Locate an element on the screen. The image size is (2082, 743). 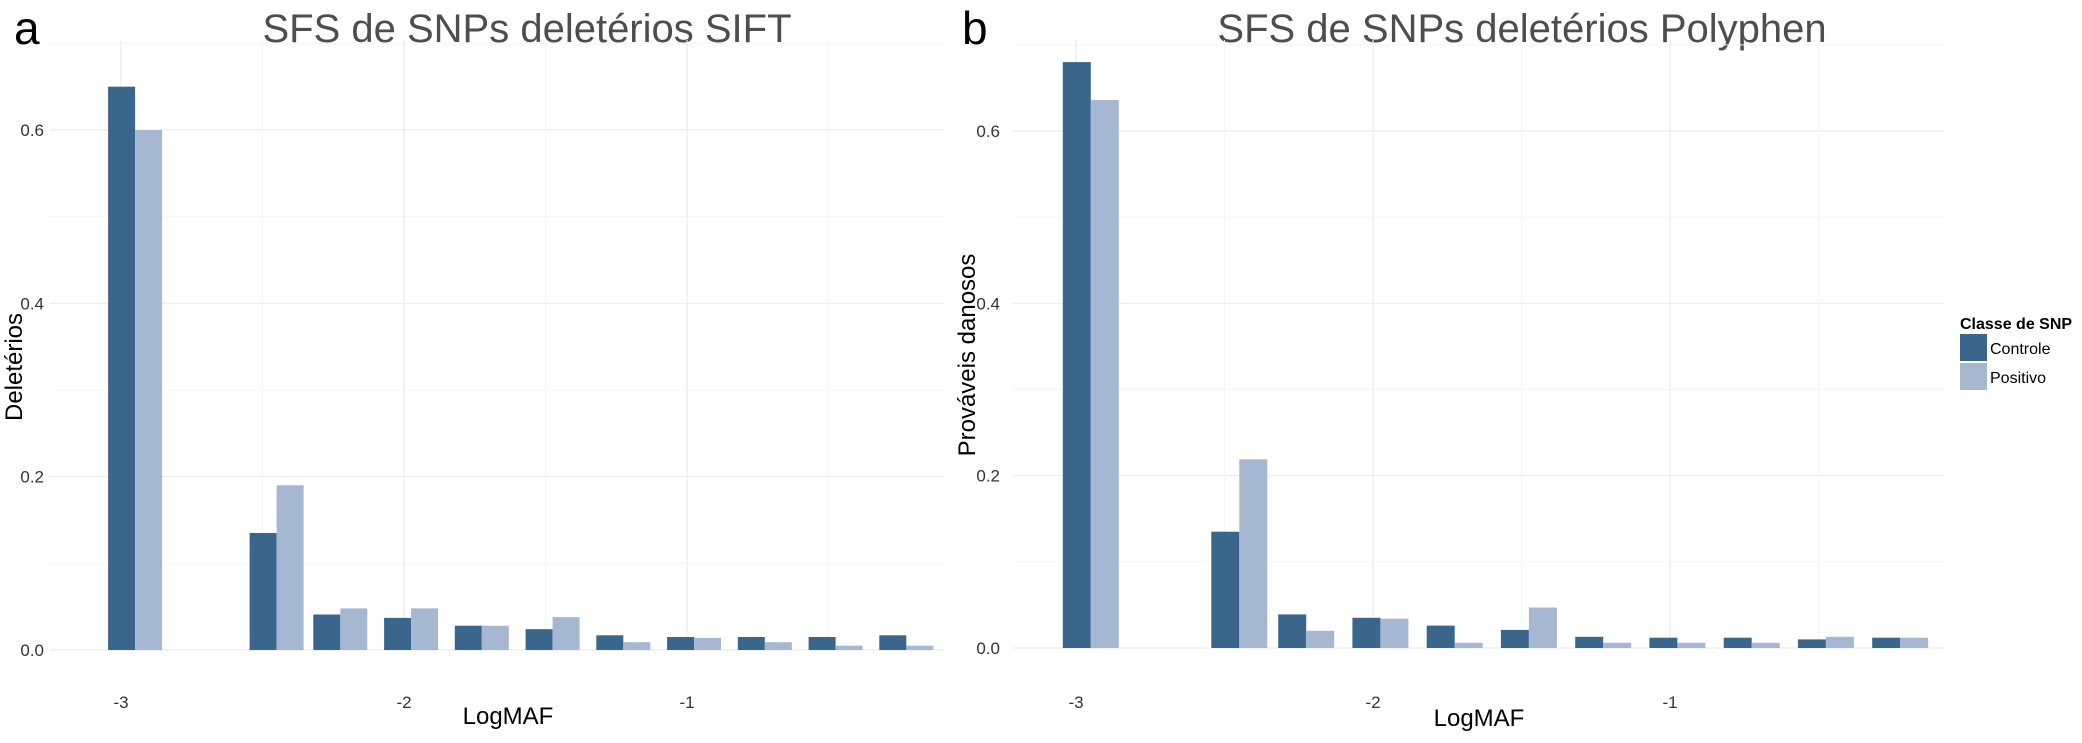
panel-b-y-axis-title: Prováveis danosos is located at coordinates (967, 355).